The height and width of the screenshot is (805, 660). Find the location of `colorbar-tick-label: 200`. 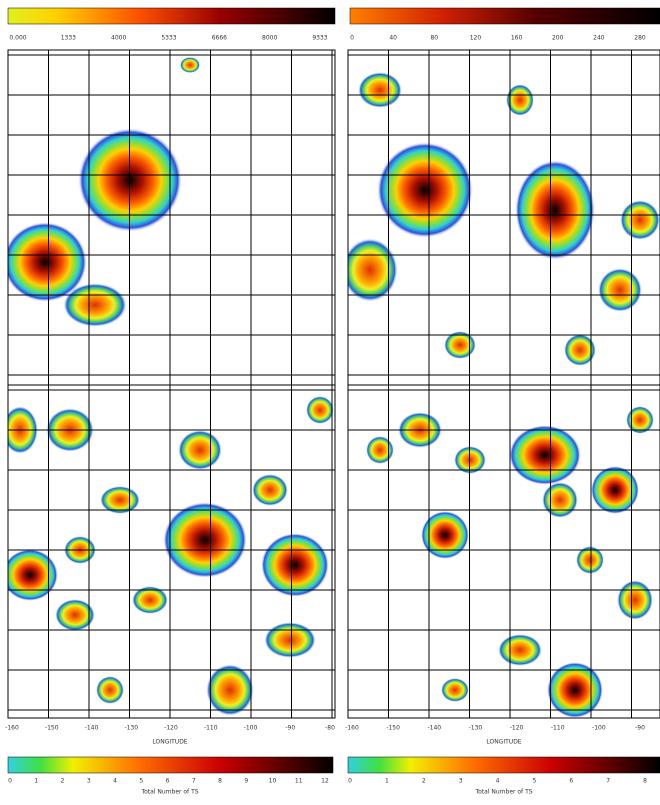

colorbar-tick-label: 200 is located at coordinates (558, 38).